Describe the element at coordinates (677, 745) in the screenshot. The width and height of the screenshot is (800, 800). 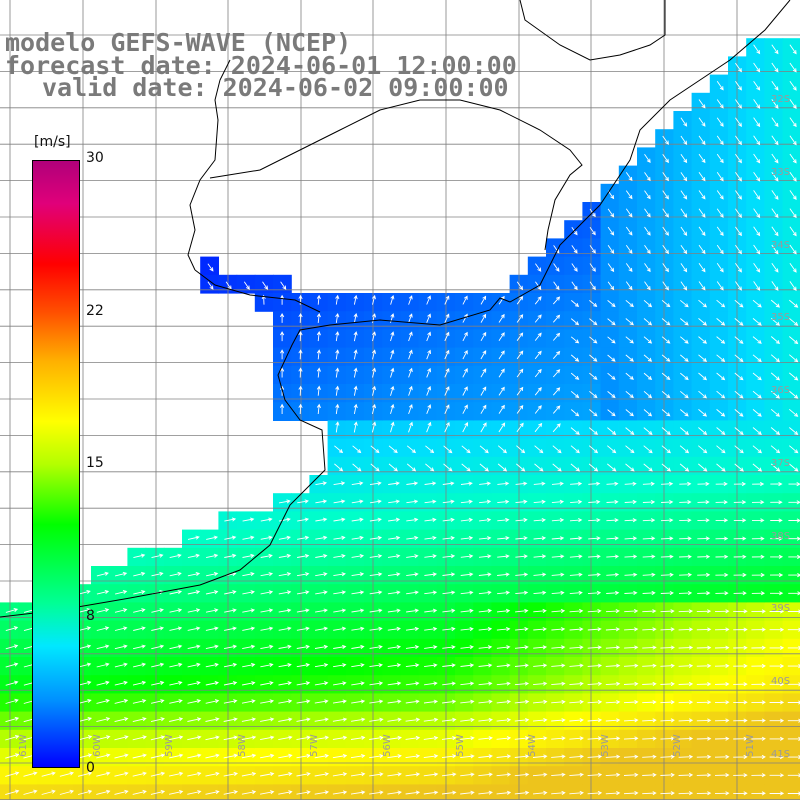
I see `lon-label: 52W` at that location.